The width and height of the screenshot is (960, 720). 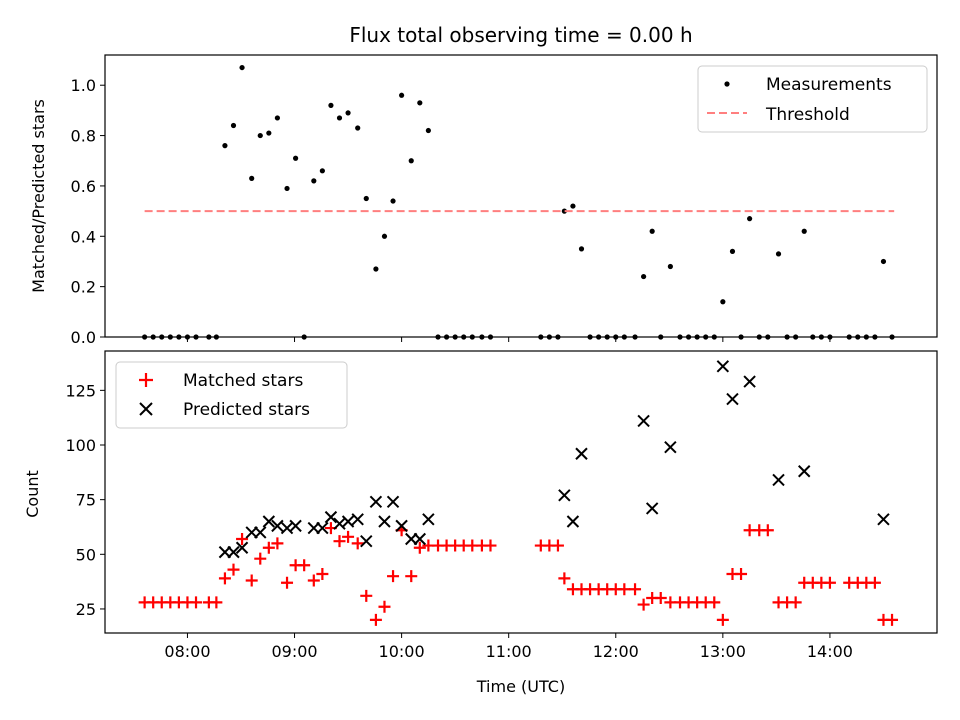 I want to click on x-axis-label: Time (UTC), so click(x=520, y=686).